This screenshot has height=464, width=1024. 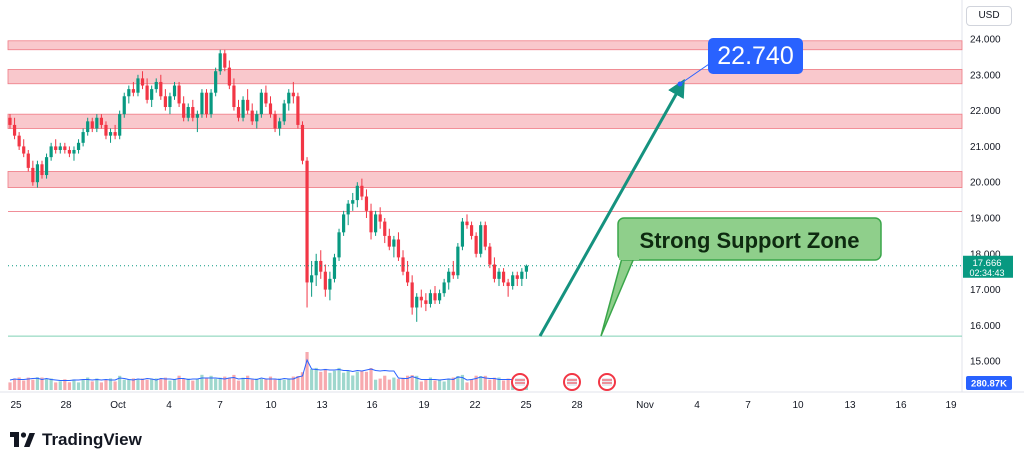 I want to click on tradingview-logo-icon, so click(x=22, y=439).